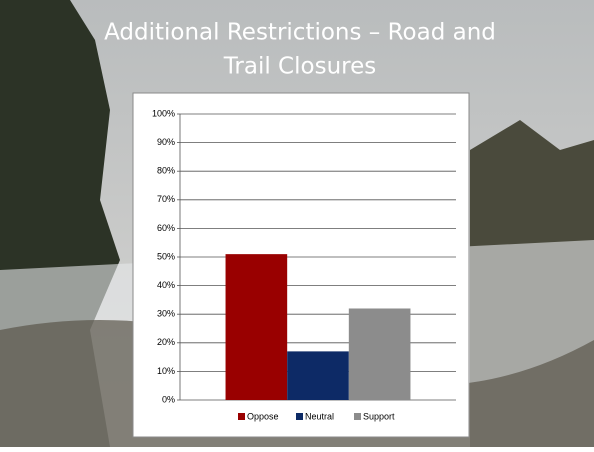  What do you see at coordinates (166, 228) in the screenshot?
I see `y-tick-label: 60%` at bounding box center [166, 228].